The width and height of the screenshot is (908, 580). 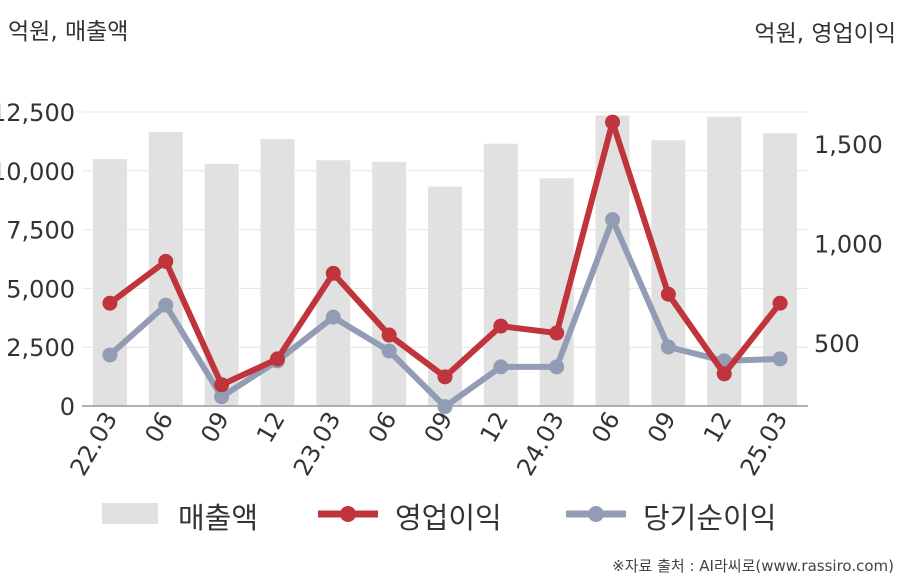 I want to click on left-tick-label: 7,500, so click(x=40, y=231).